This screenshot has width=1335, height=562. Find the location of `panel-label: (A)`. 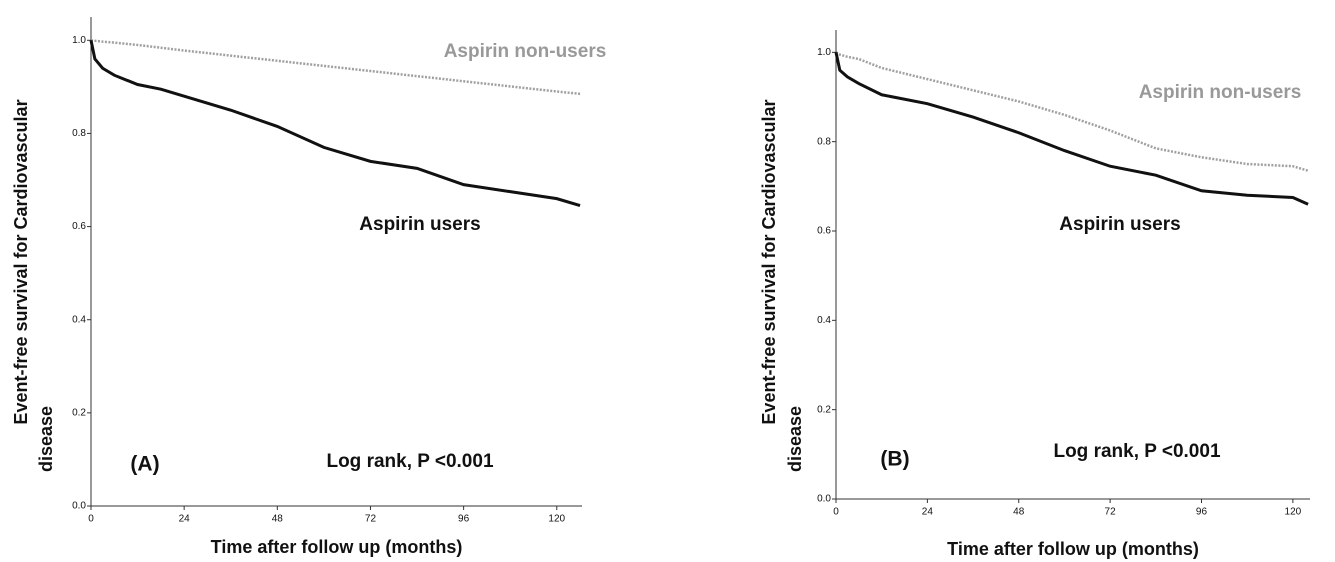

panel-label: (A) is located at coordinates (144, 464).